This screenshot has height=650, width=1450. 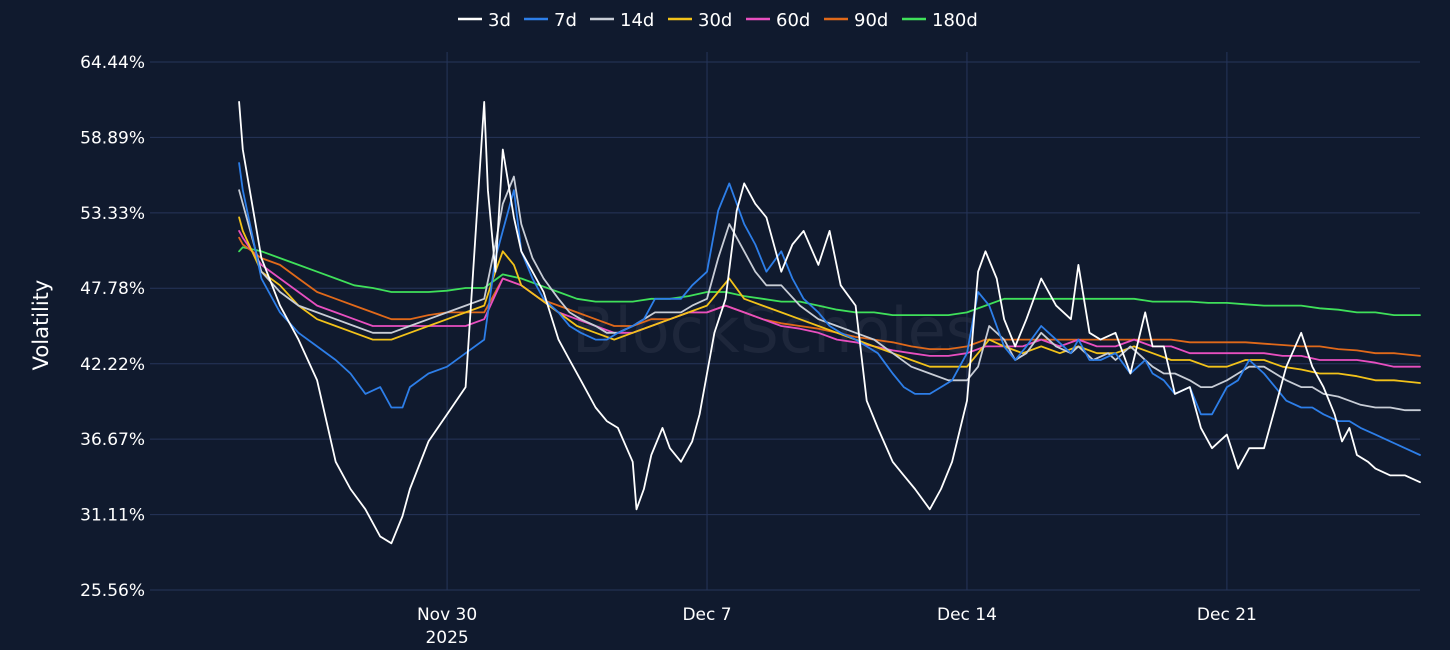 I want to click on watermark: BlockScholes, so click(x=775, y=330).